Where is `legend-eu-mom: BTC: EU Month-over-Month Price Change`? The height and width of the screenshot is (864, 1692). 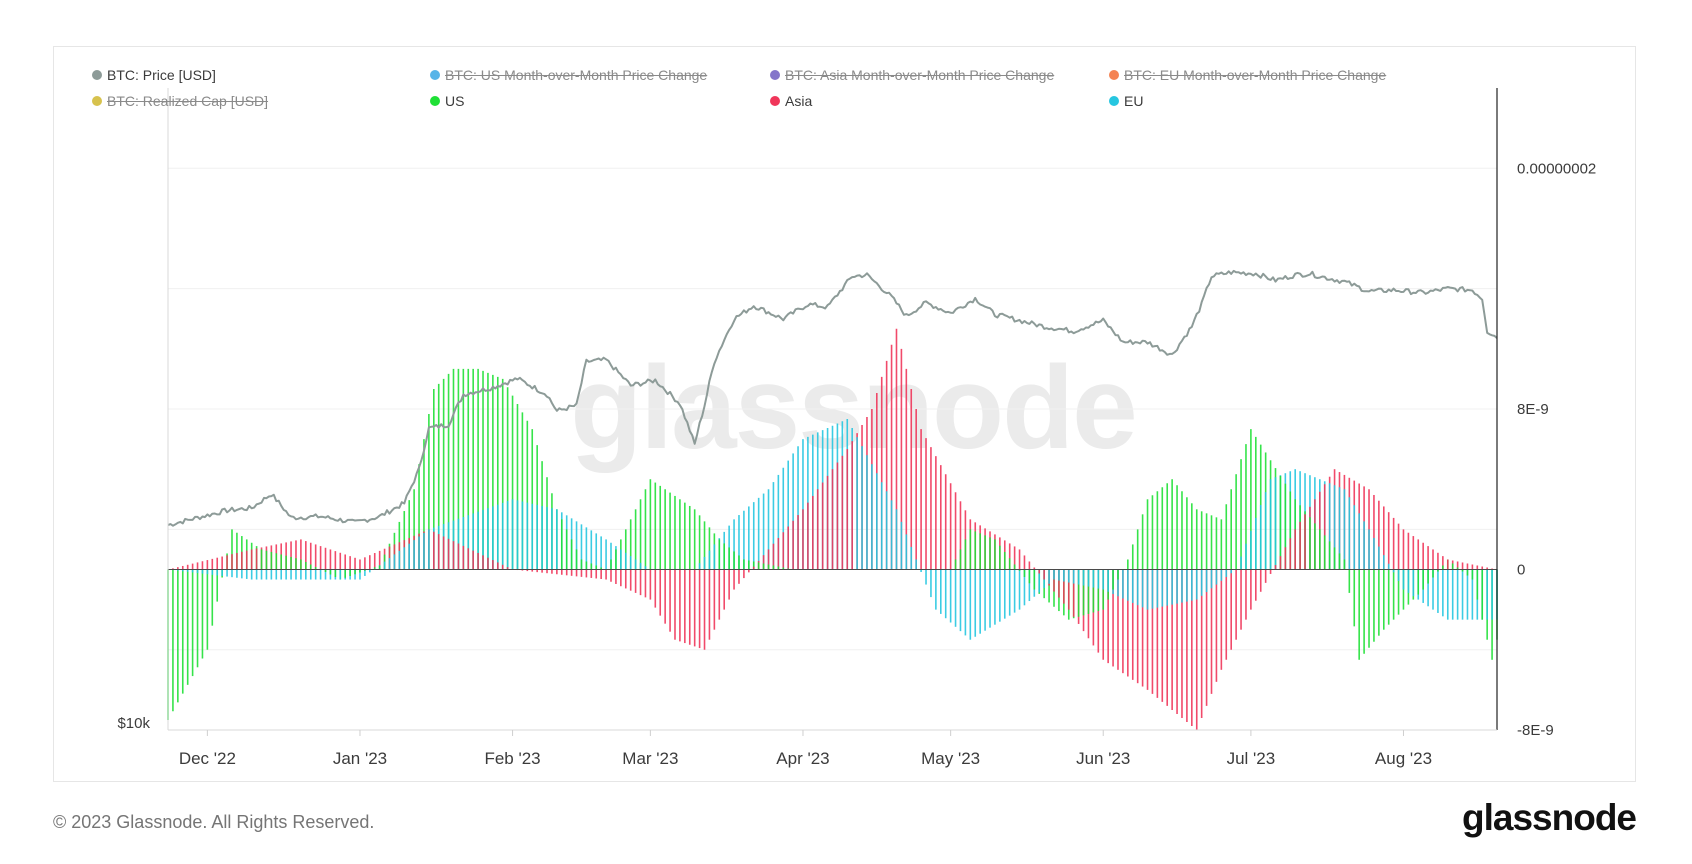
legend-eu-mom: BTC: EU Month-over-Month Price Change is located at coordinates (1247, 75).